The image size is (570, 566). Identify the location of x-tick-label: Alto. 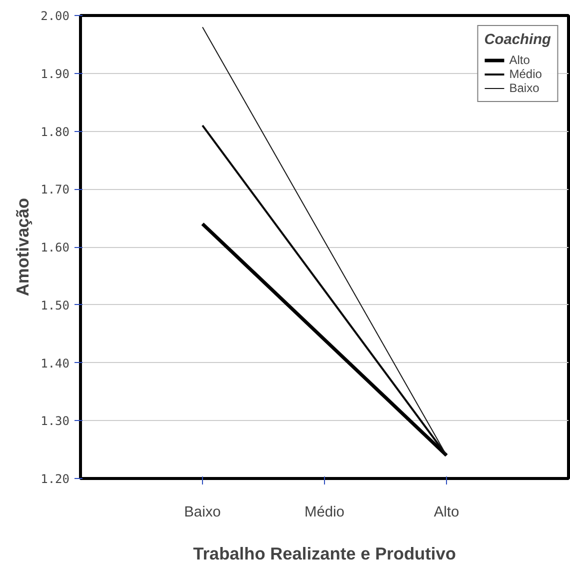
(447, 512).